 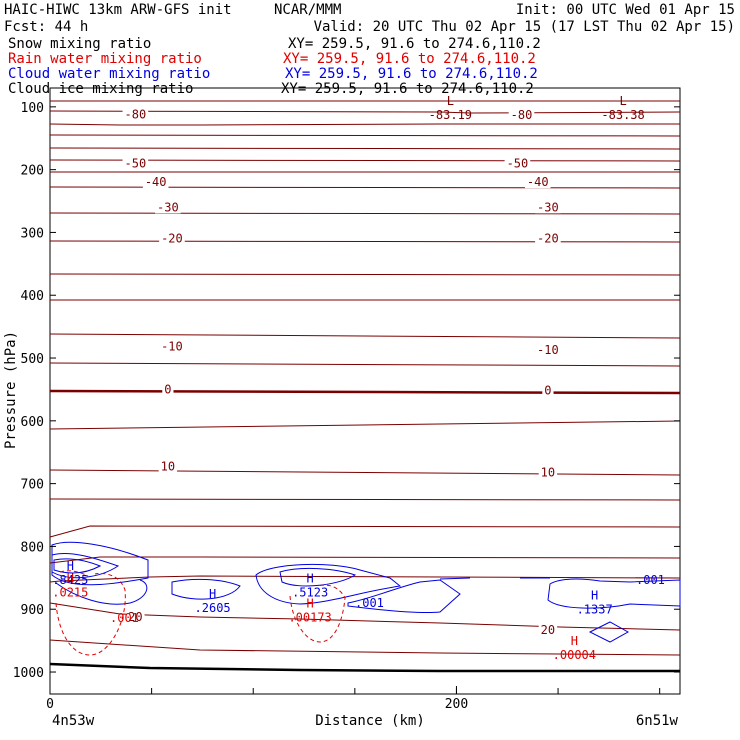 I want to click on extremum-value: .1337, so click(x=595, y=609).